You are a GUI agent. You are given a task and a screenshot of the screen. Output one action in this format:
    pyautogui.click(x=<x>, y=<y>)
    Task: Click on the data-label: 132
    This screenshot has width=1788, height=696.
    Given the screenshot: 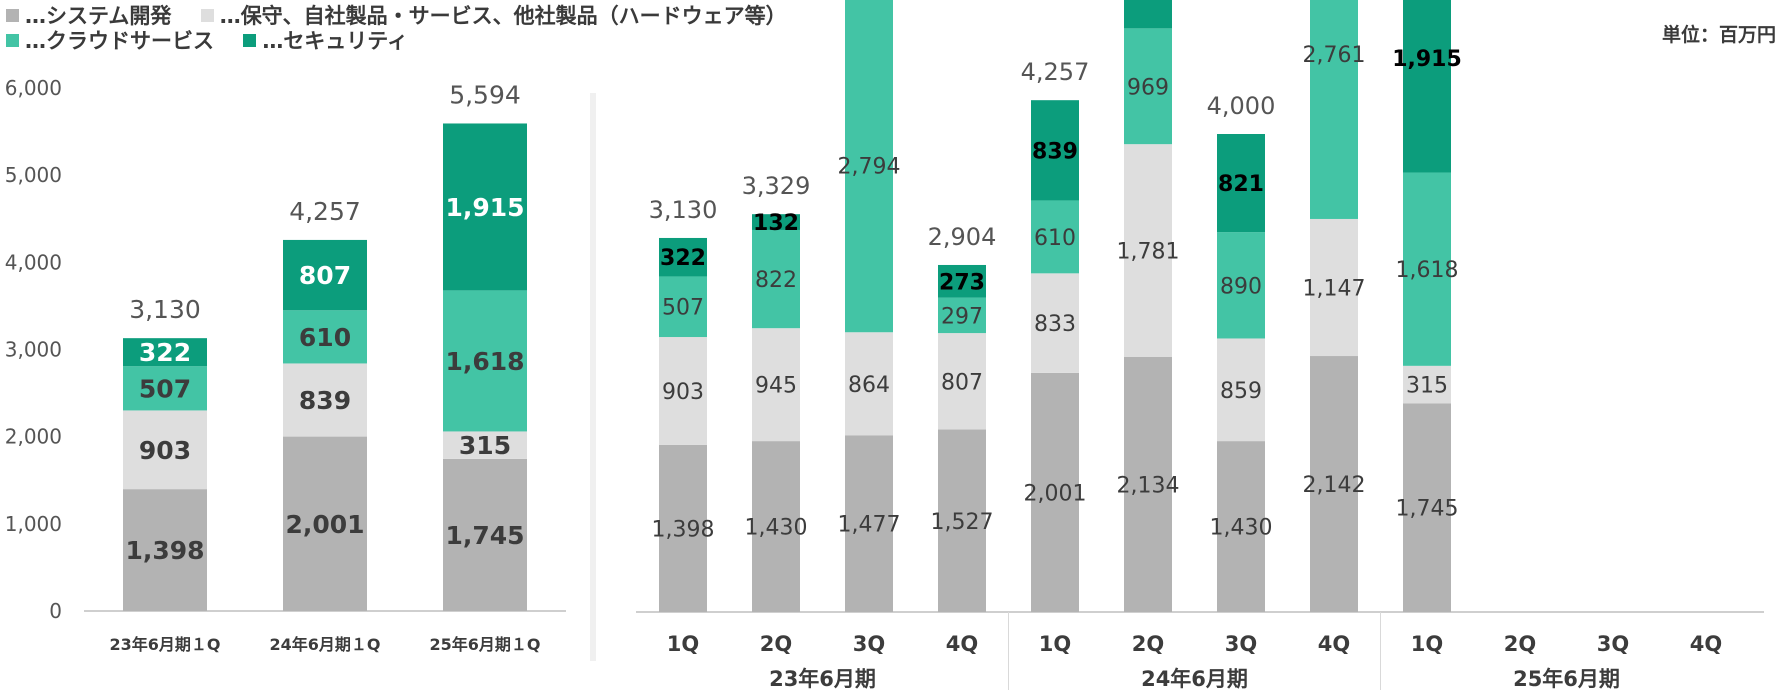 What is the action you would take?
    pyautogui.click(x=776, y=223)
    